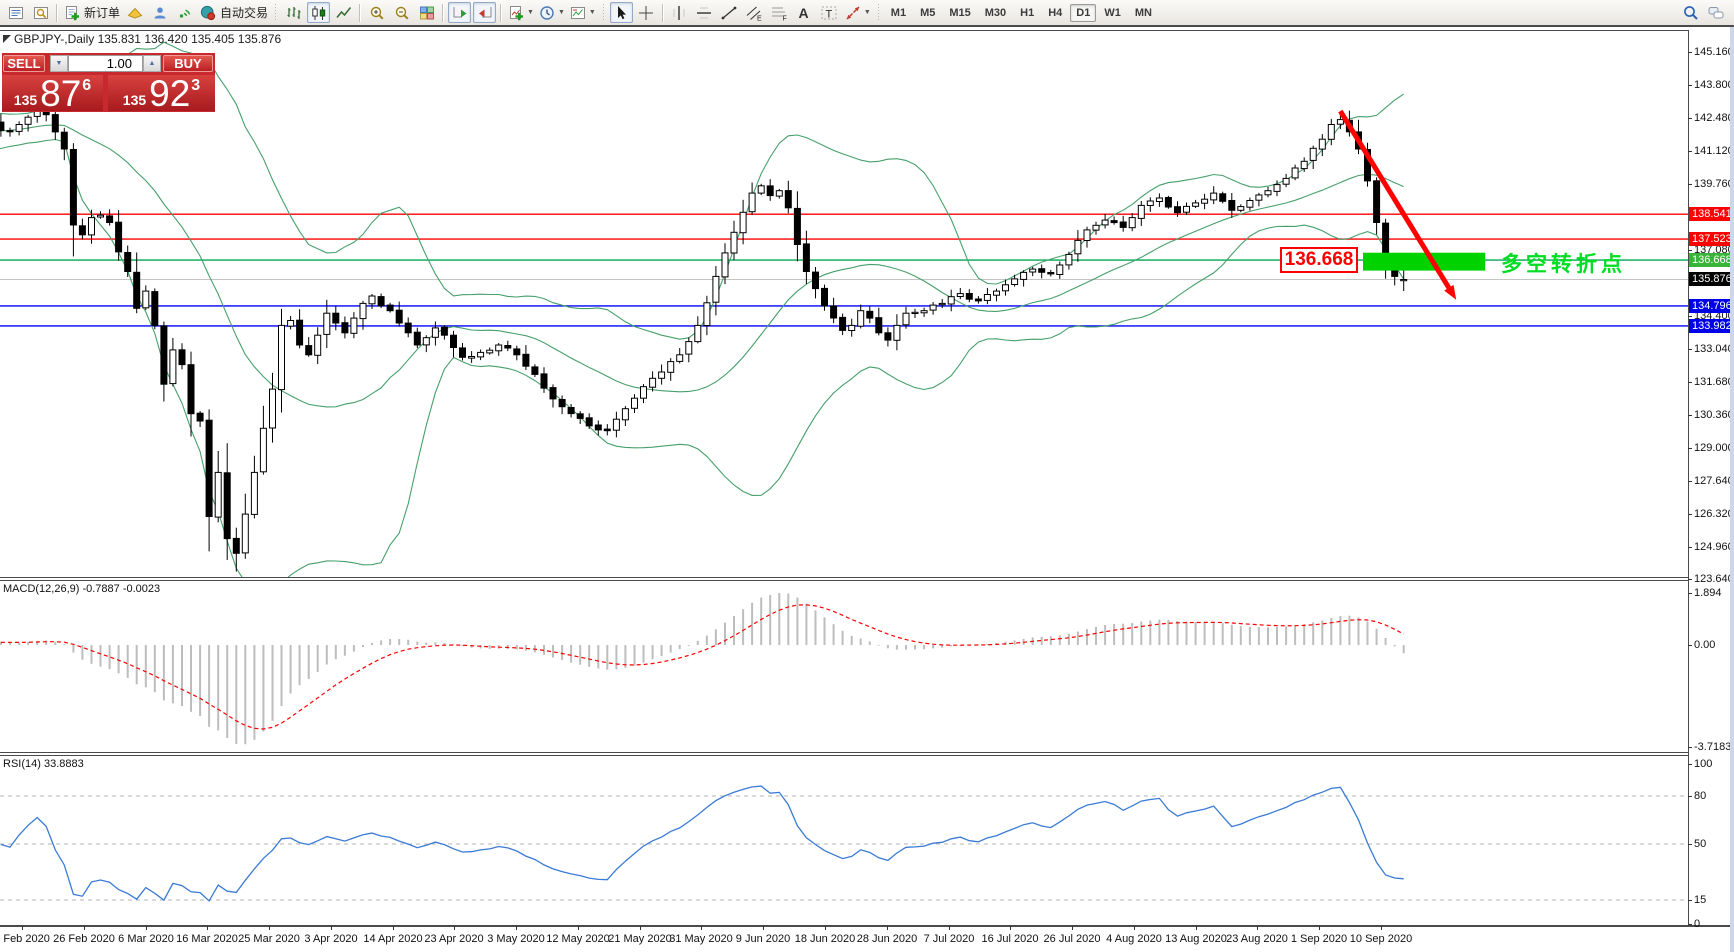 The width and height of the screenshot is (1734, 952). What do you see at coordinates (1394, 199) in the screenshot?
I see `trend-arrow-line` at bounding box center [1394, 199].